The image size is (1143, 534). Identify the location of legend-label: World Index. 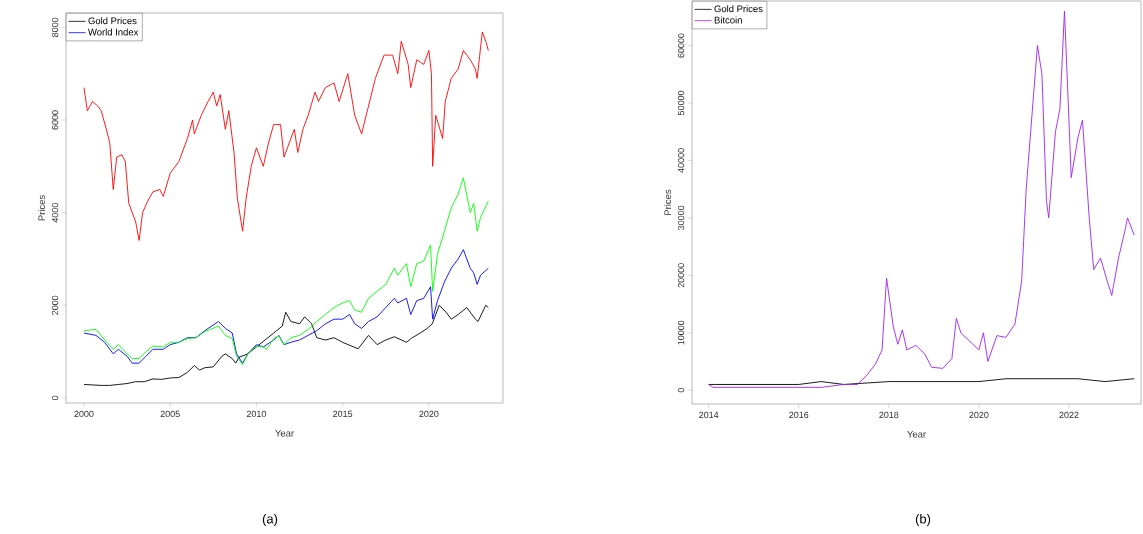
(113, 32).